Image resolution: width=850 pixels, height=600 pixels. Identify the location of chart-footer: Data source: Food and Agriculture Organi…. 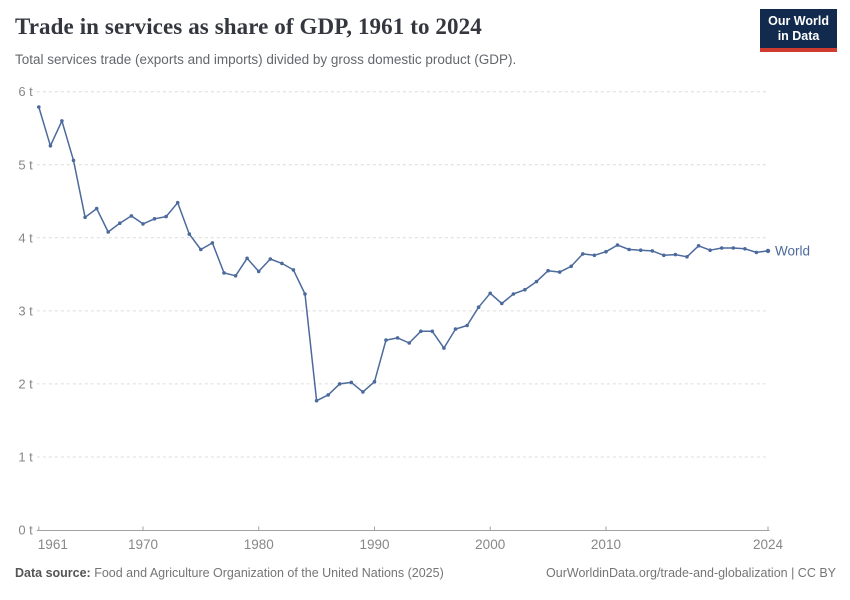
(425, 573).